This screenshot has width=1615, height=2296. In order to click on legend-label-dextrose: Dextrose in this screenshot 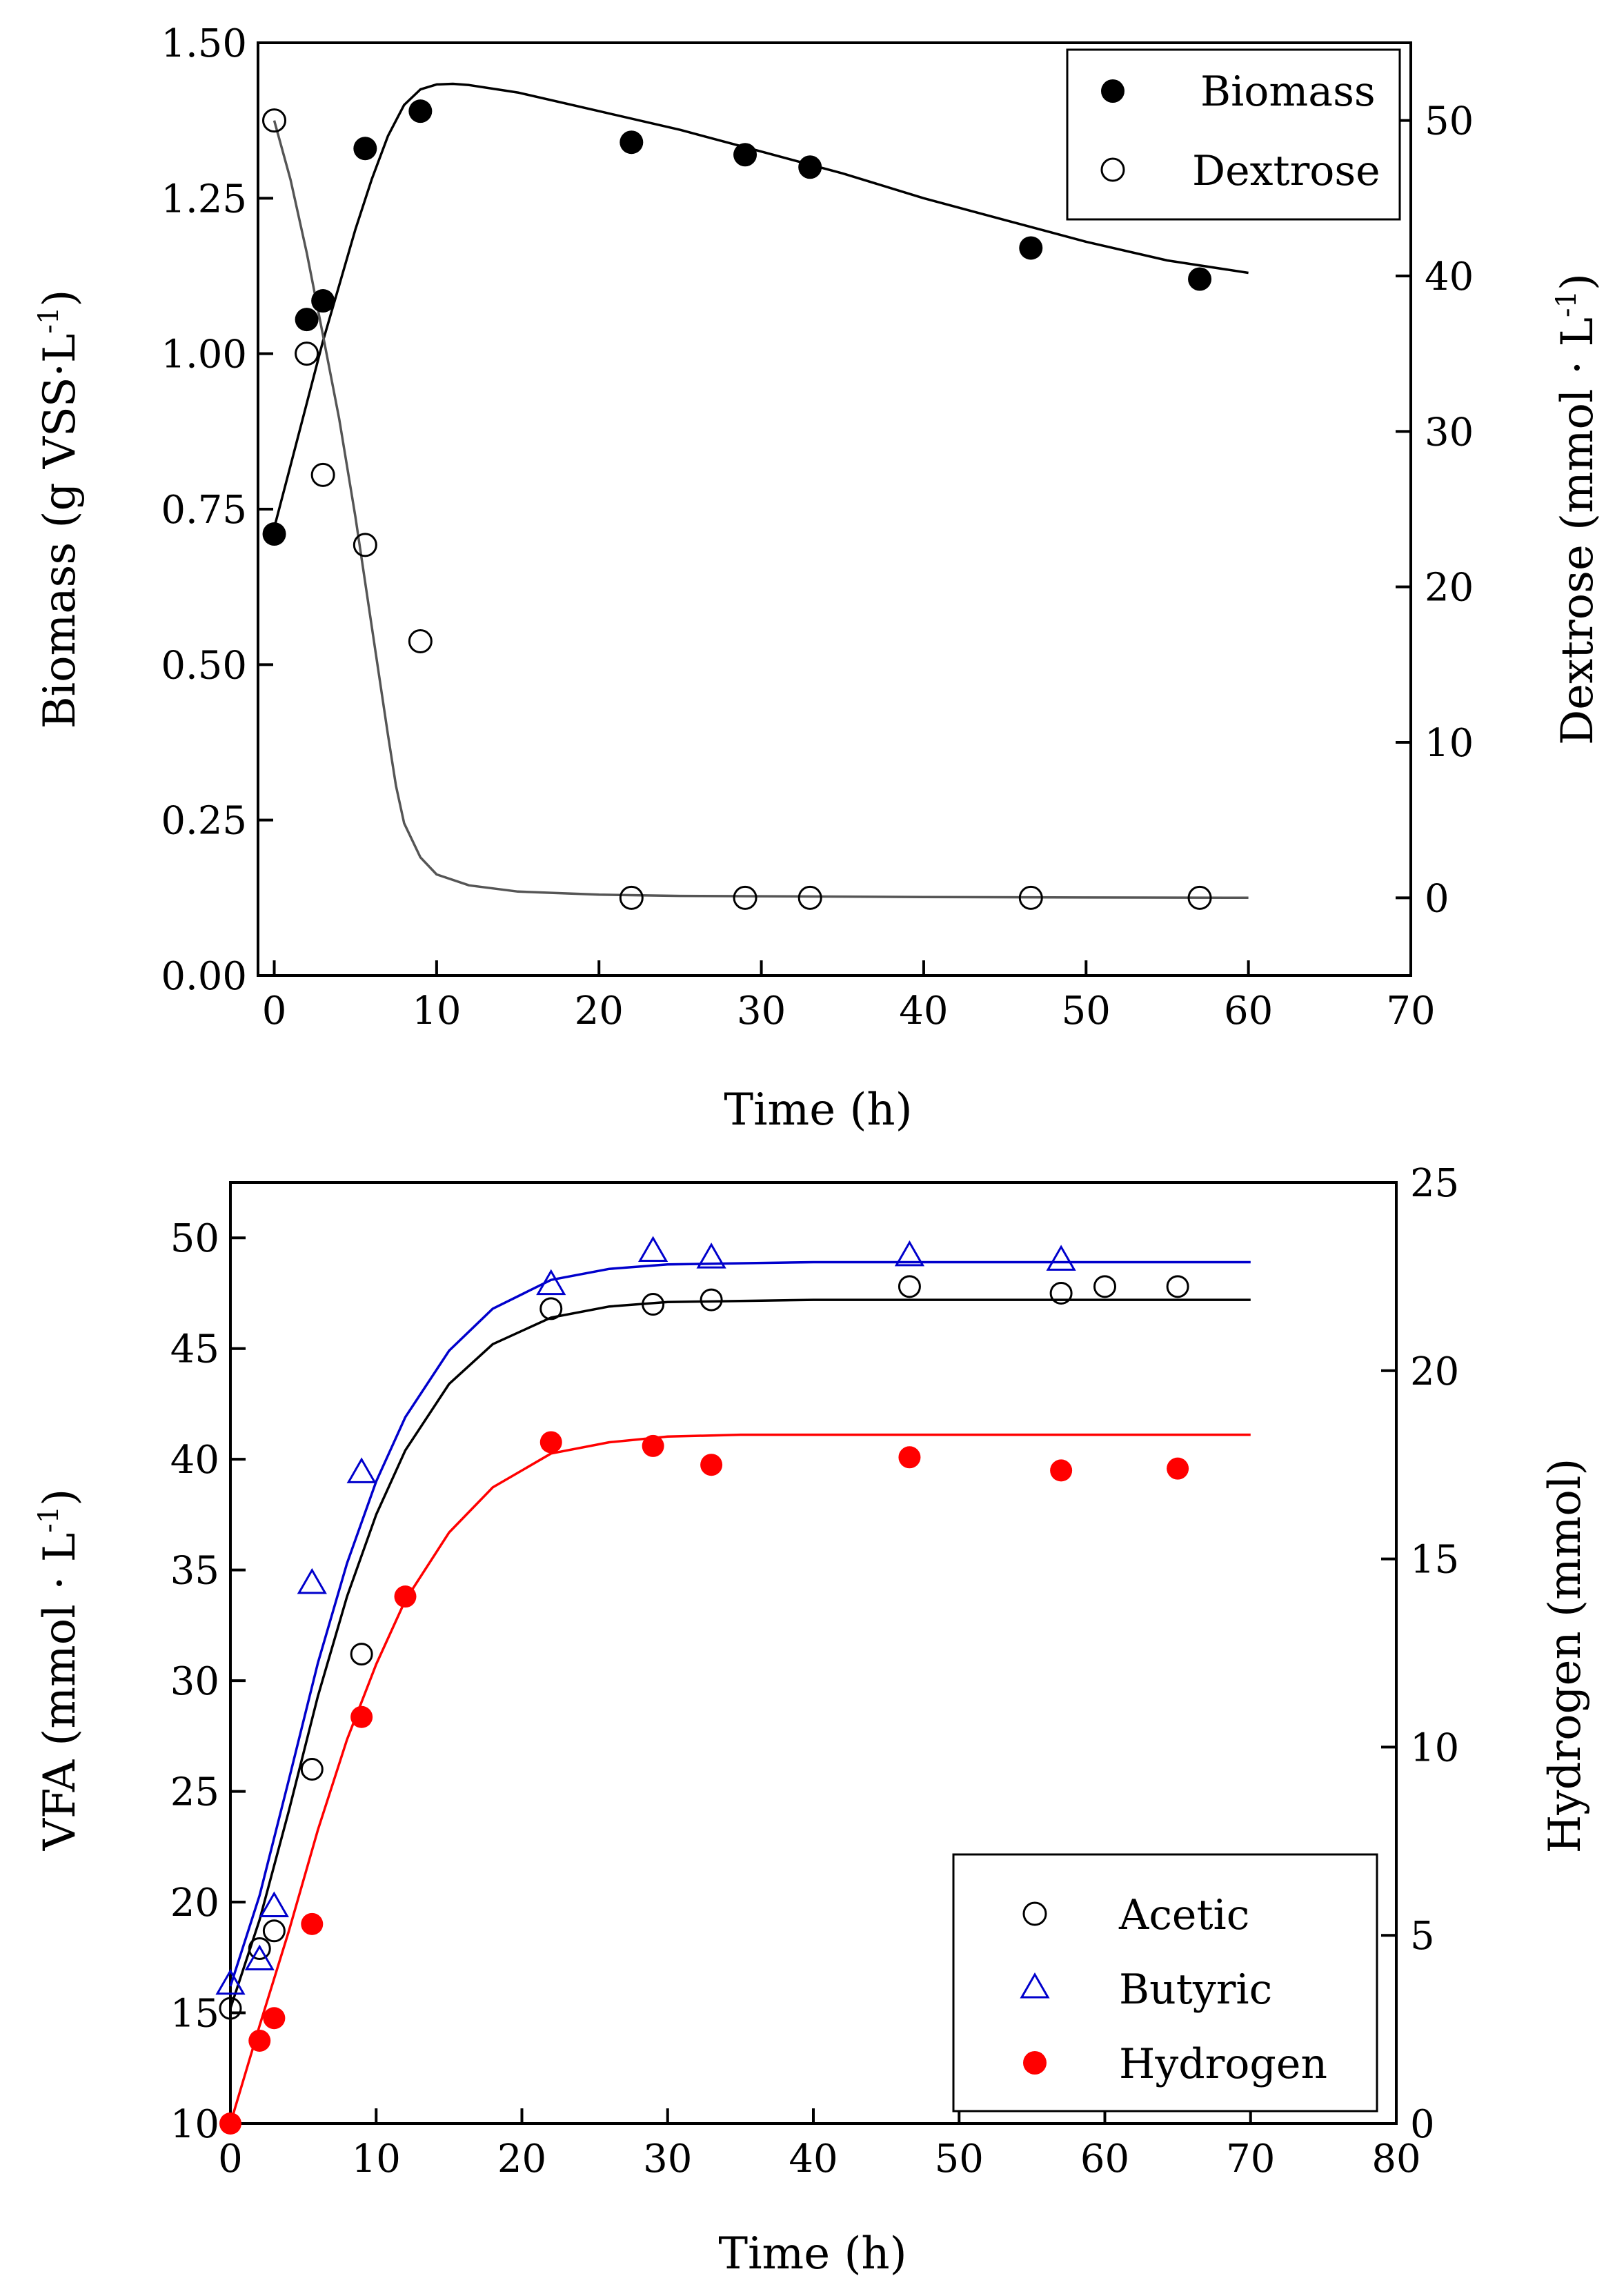, I will do `click(1286, 171)`.